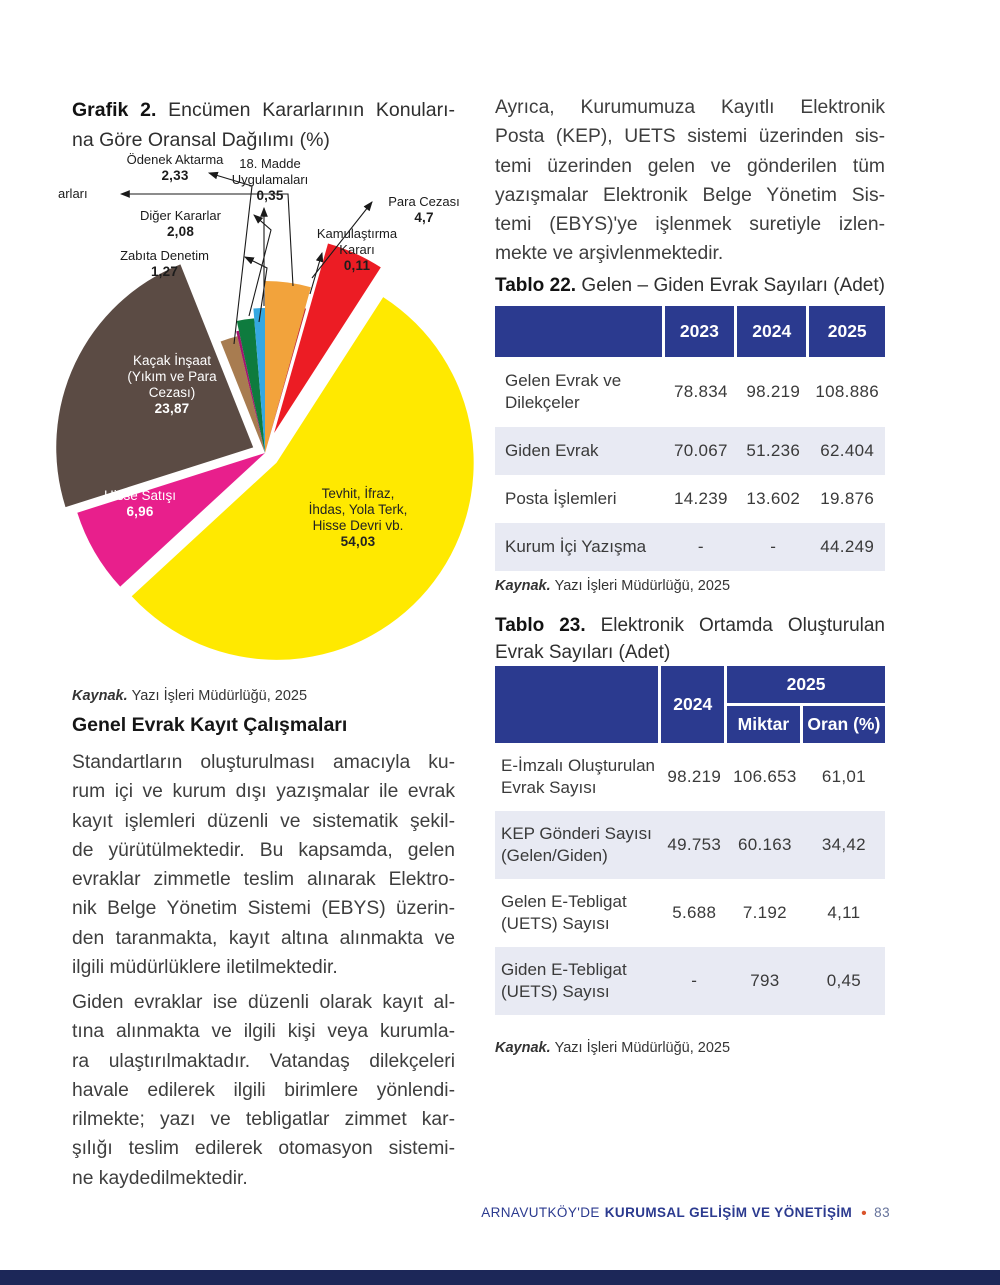 Image resolution: width=1000 pixels, height=1285 pixels. I want to click on pie-label: arları, so click(73, 193).